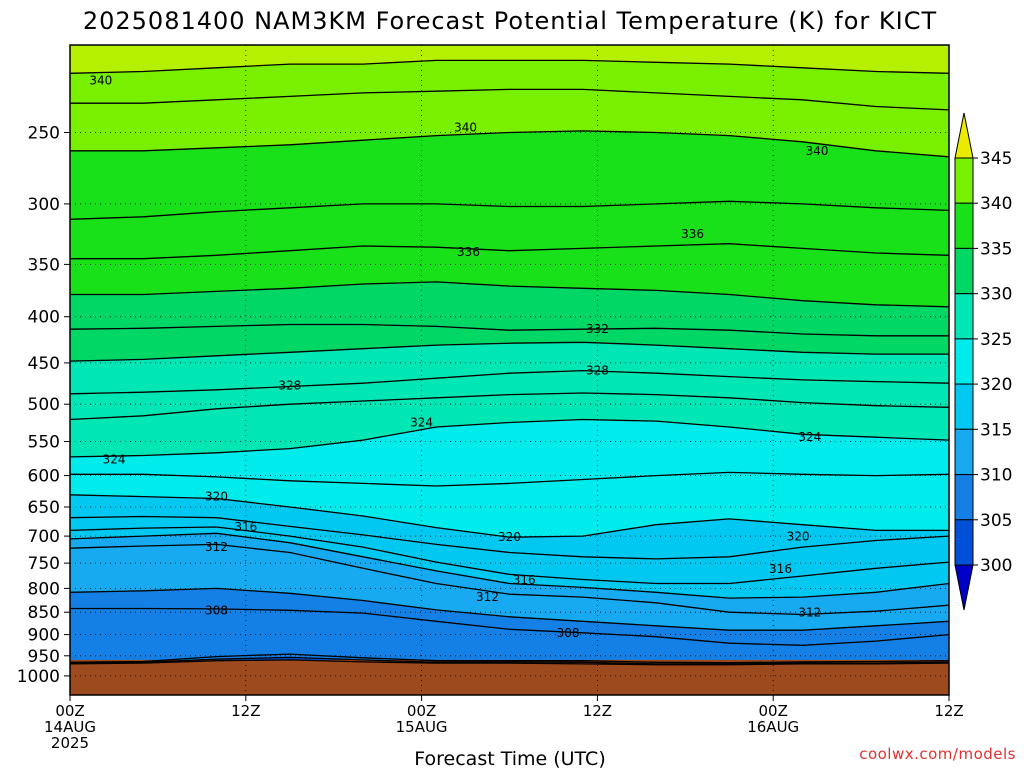  Describe the element at coordinates (996, 566) in the screenshot. I see `colorbar-label: 300` at that location.